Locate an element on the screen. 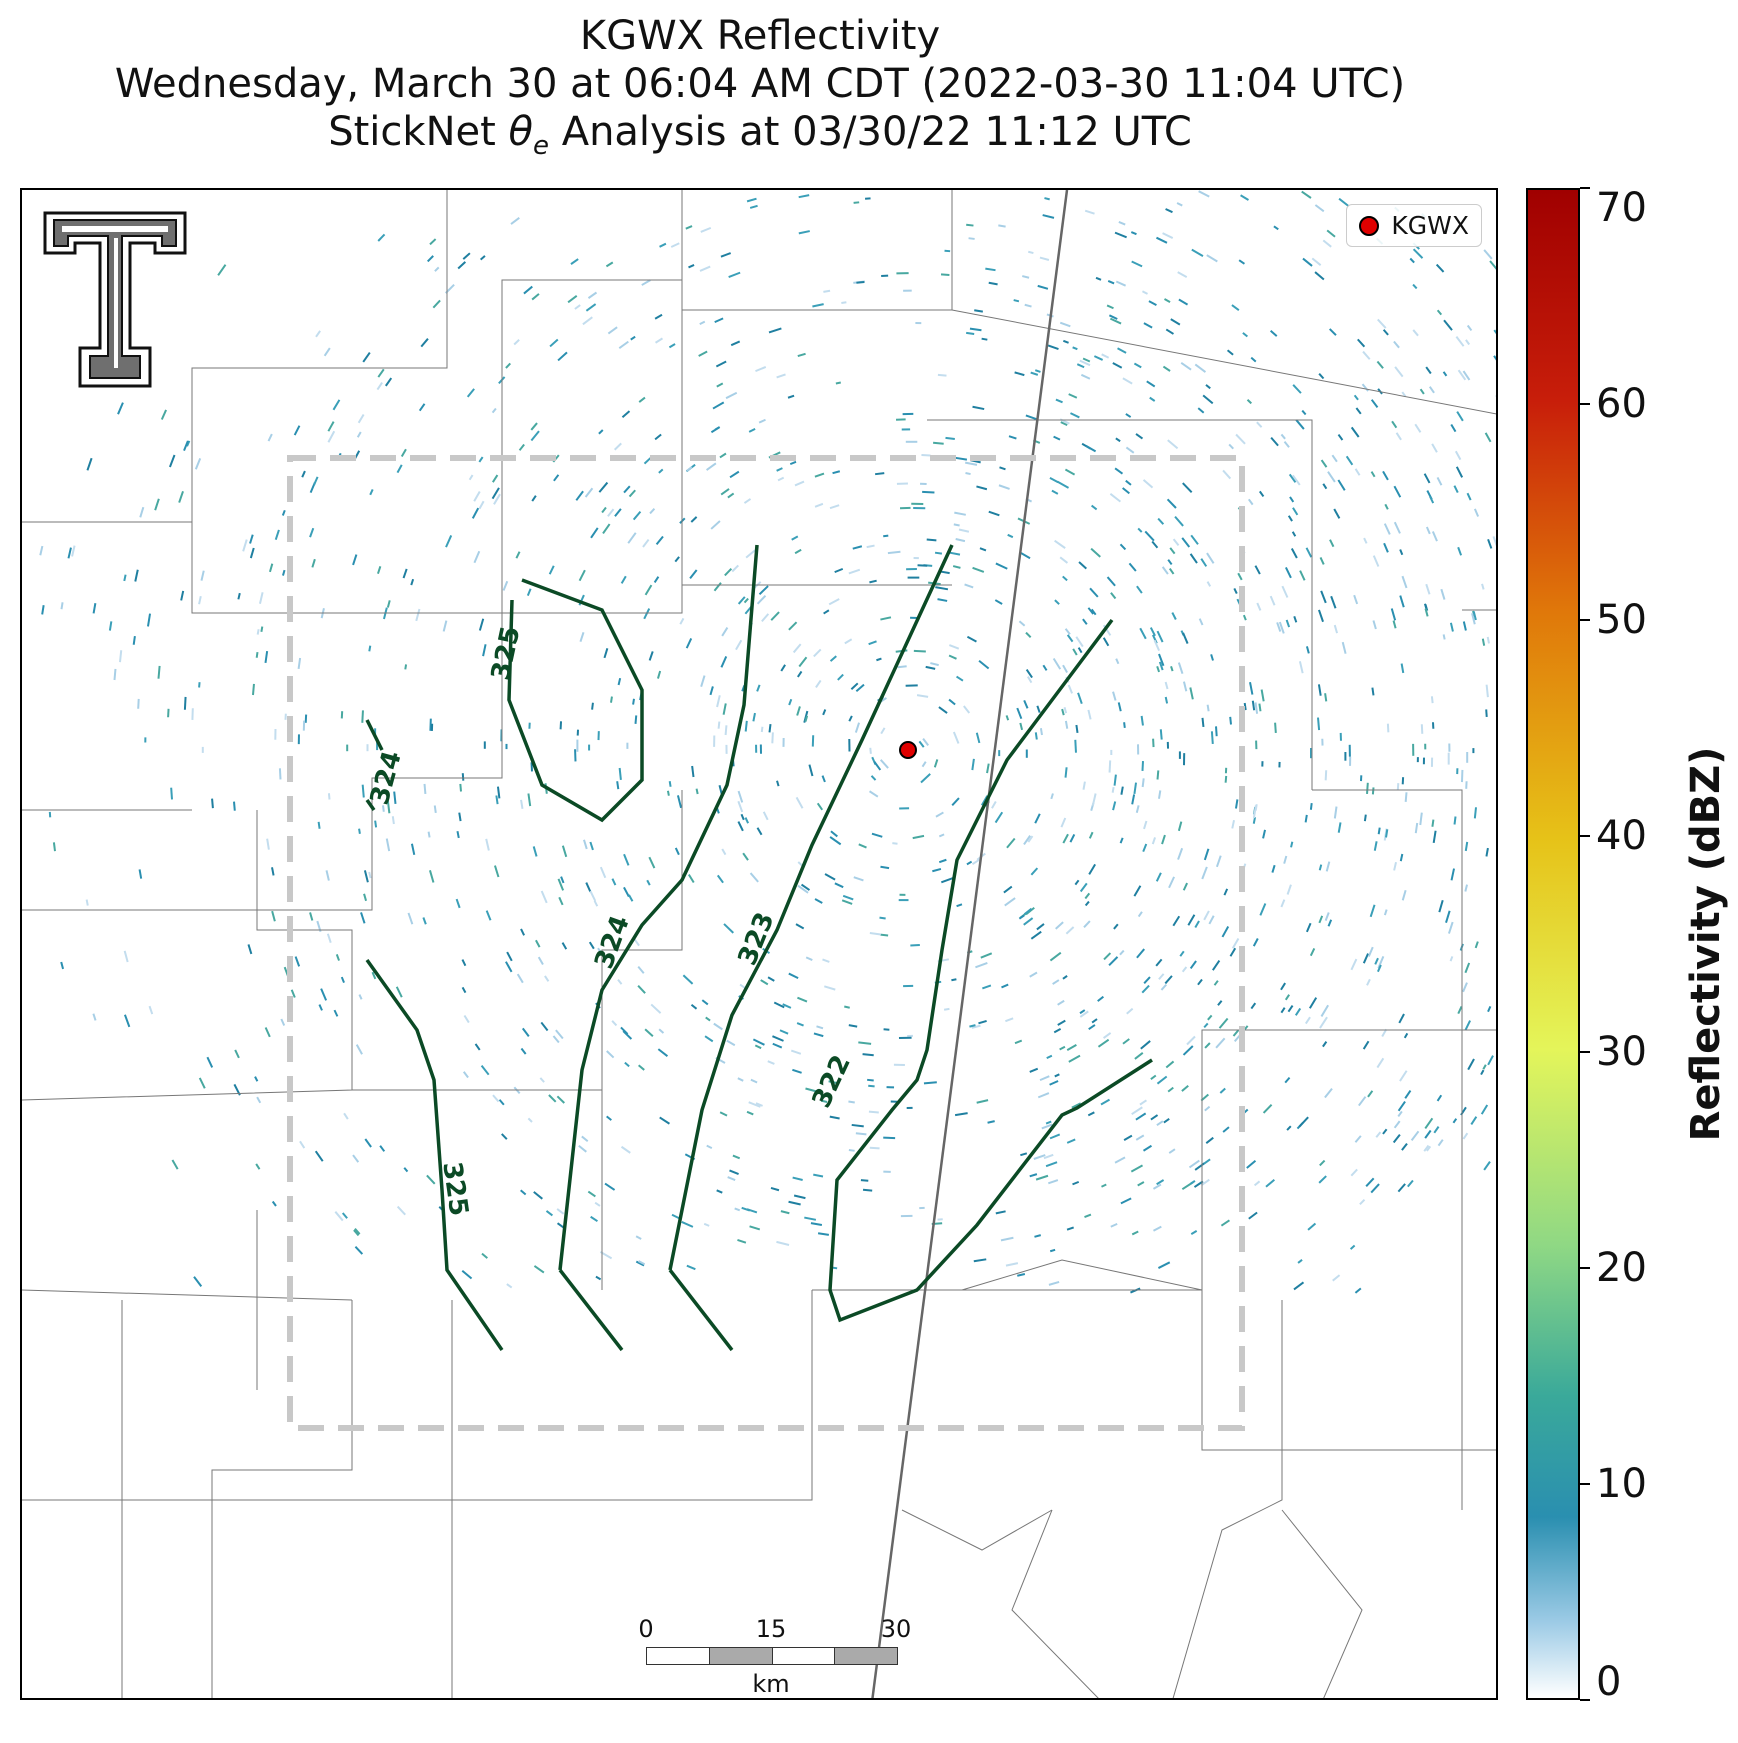 This screenshot has width=1738, height=1743. reflectivity-colorbar is located at coordinates (1553, 944).